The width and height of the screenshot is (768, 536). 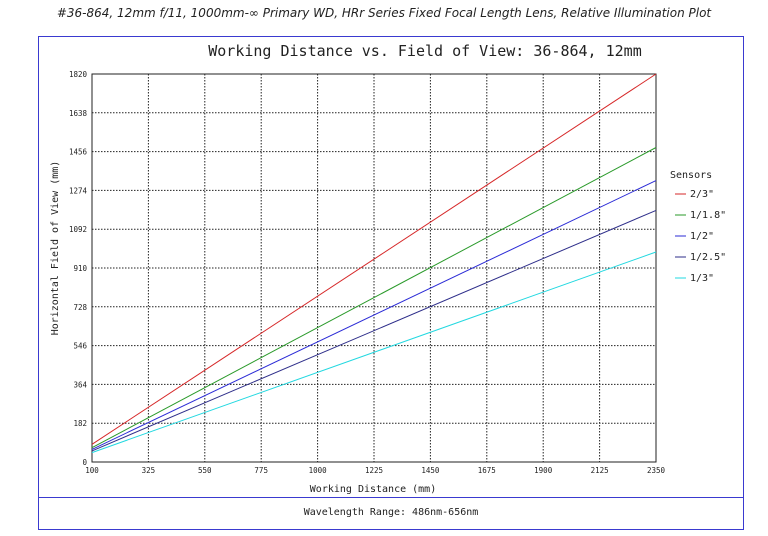 I want to click on x-tick-label: 1225, so click(x=374, y=470).